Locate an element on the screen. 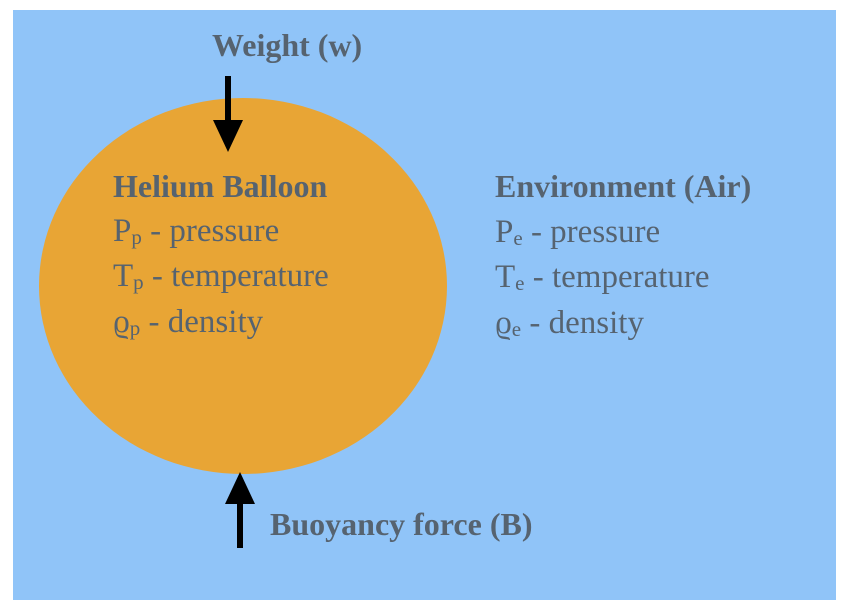  buoyancy-label: Buoyancy force (B) is located at coordinates (401, 524).